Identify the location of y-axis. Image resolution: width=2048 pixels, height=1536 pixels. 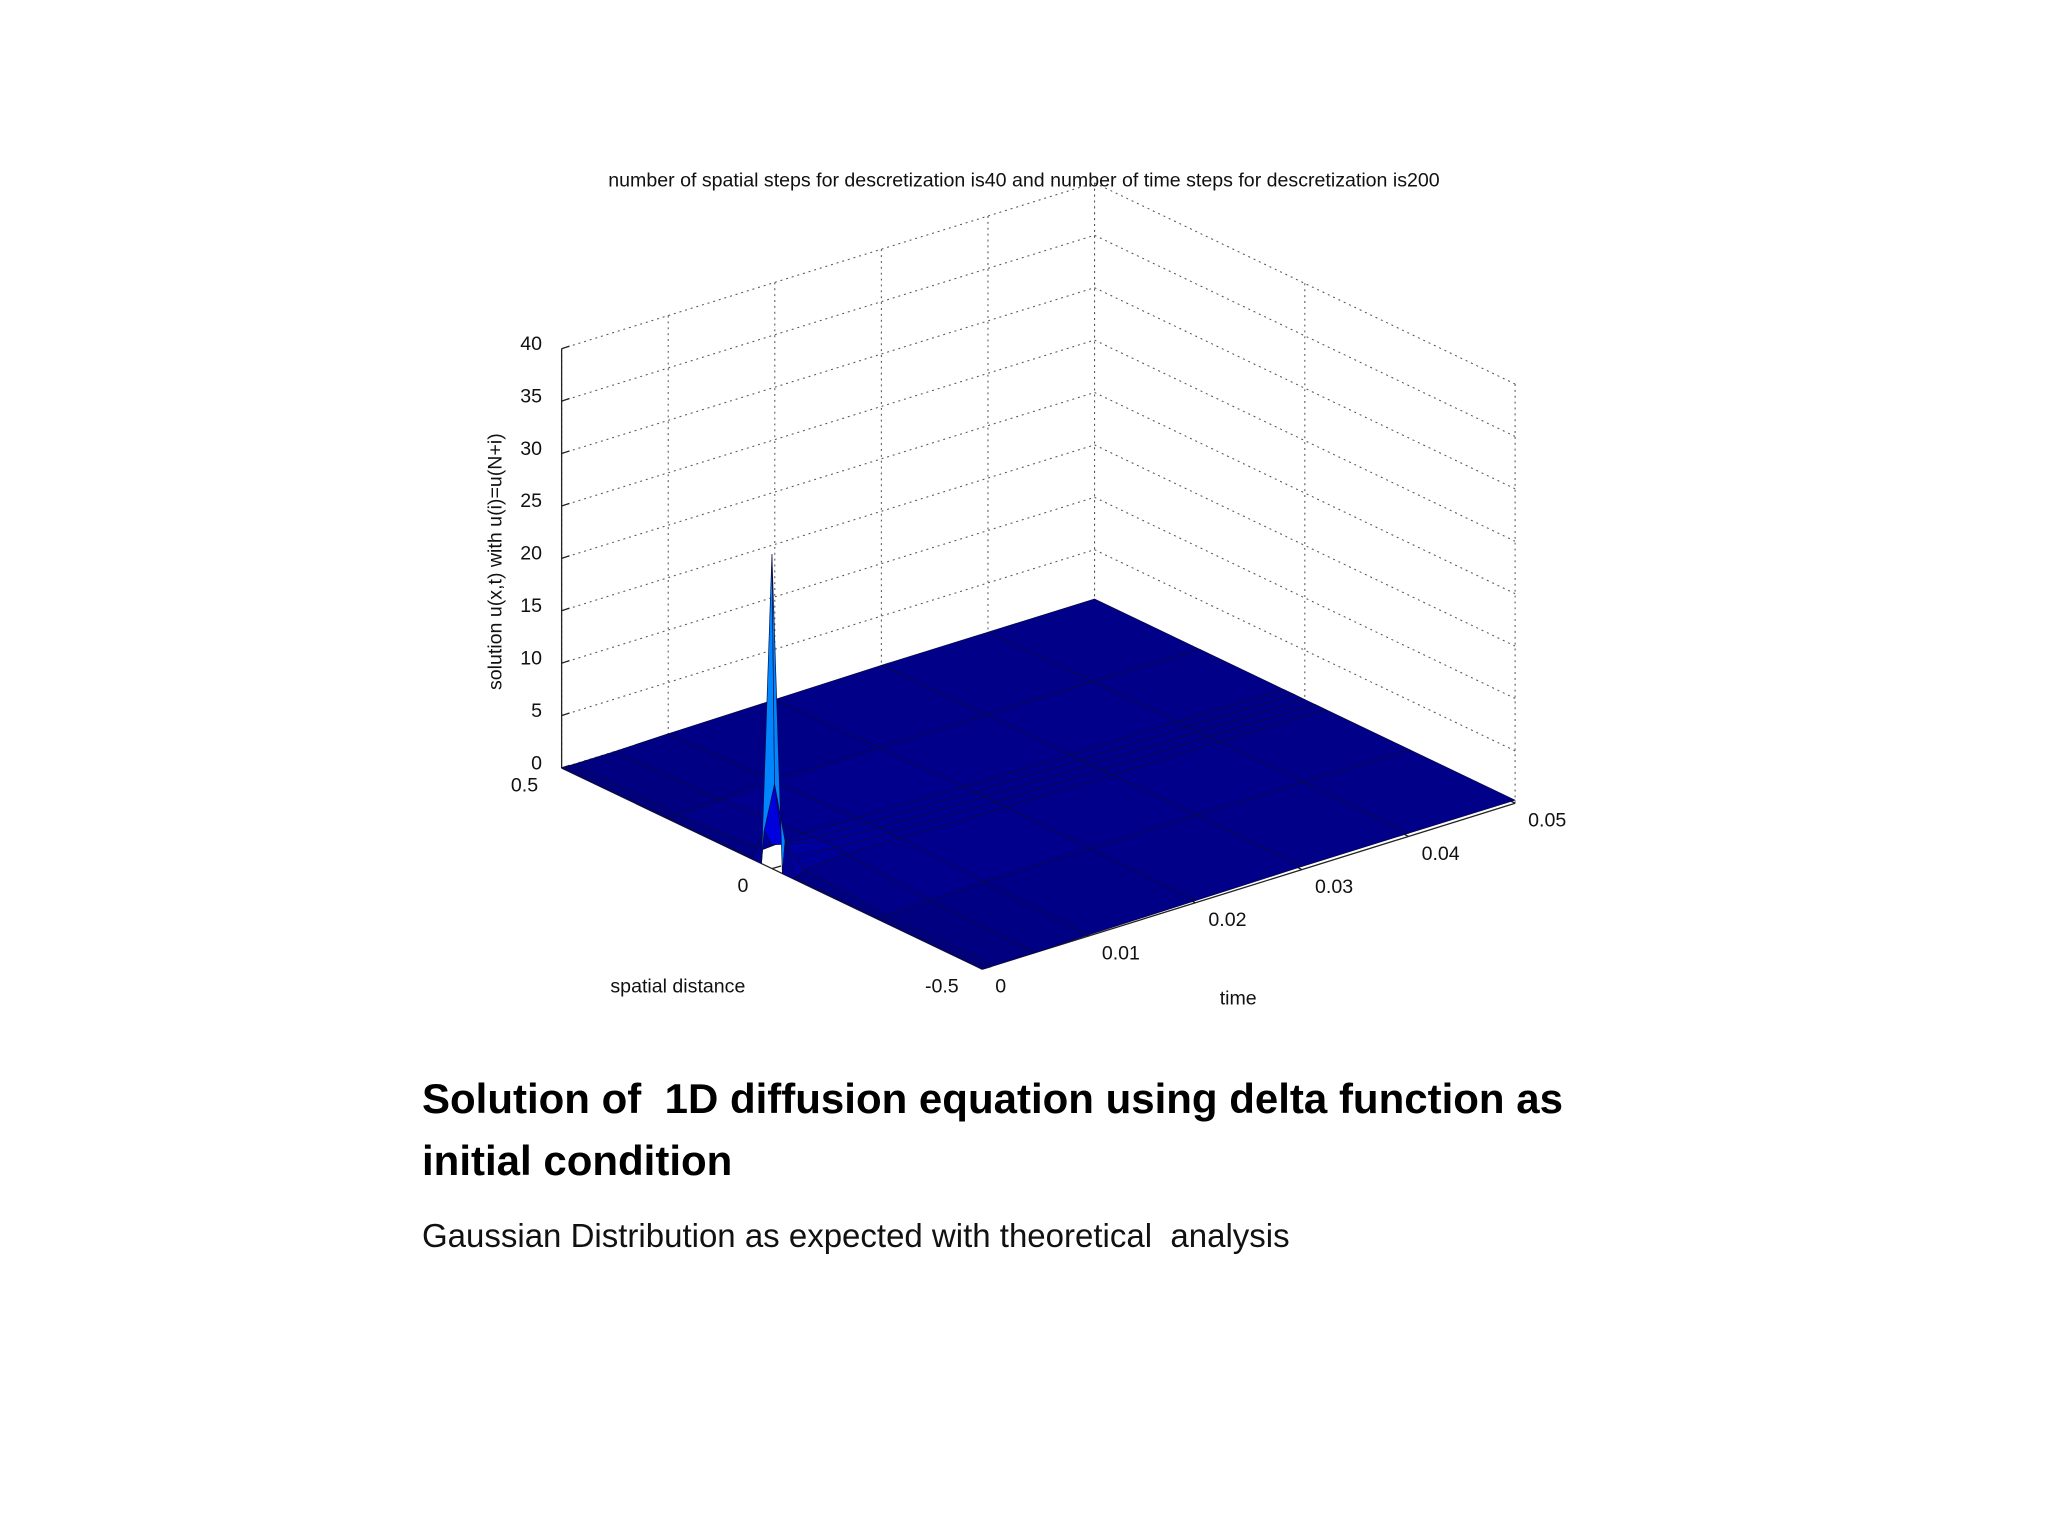
(1249, 886).